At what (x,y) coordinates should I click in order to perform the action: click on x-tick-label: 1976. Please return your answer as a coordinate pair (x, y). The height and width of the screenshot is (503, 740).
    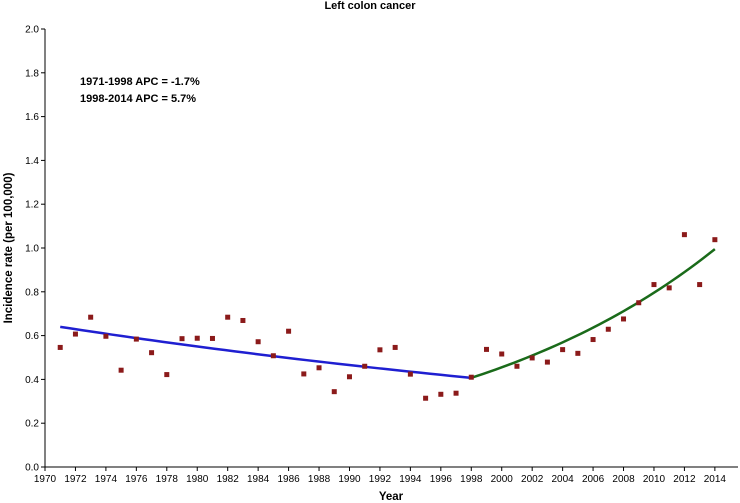
    Looking at the image, I should click on (136, 479).